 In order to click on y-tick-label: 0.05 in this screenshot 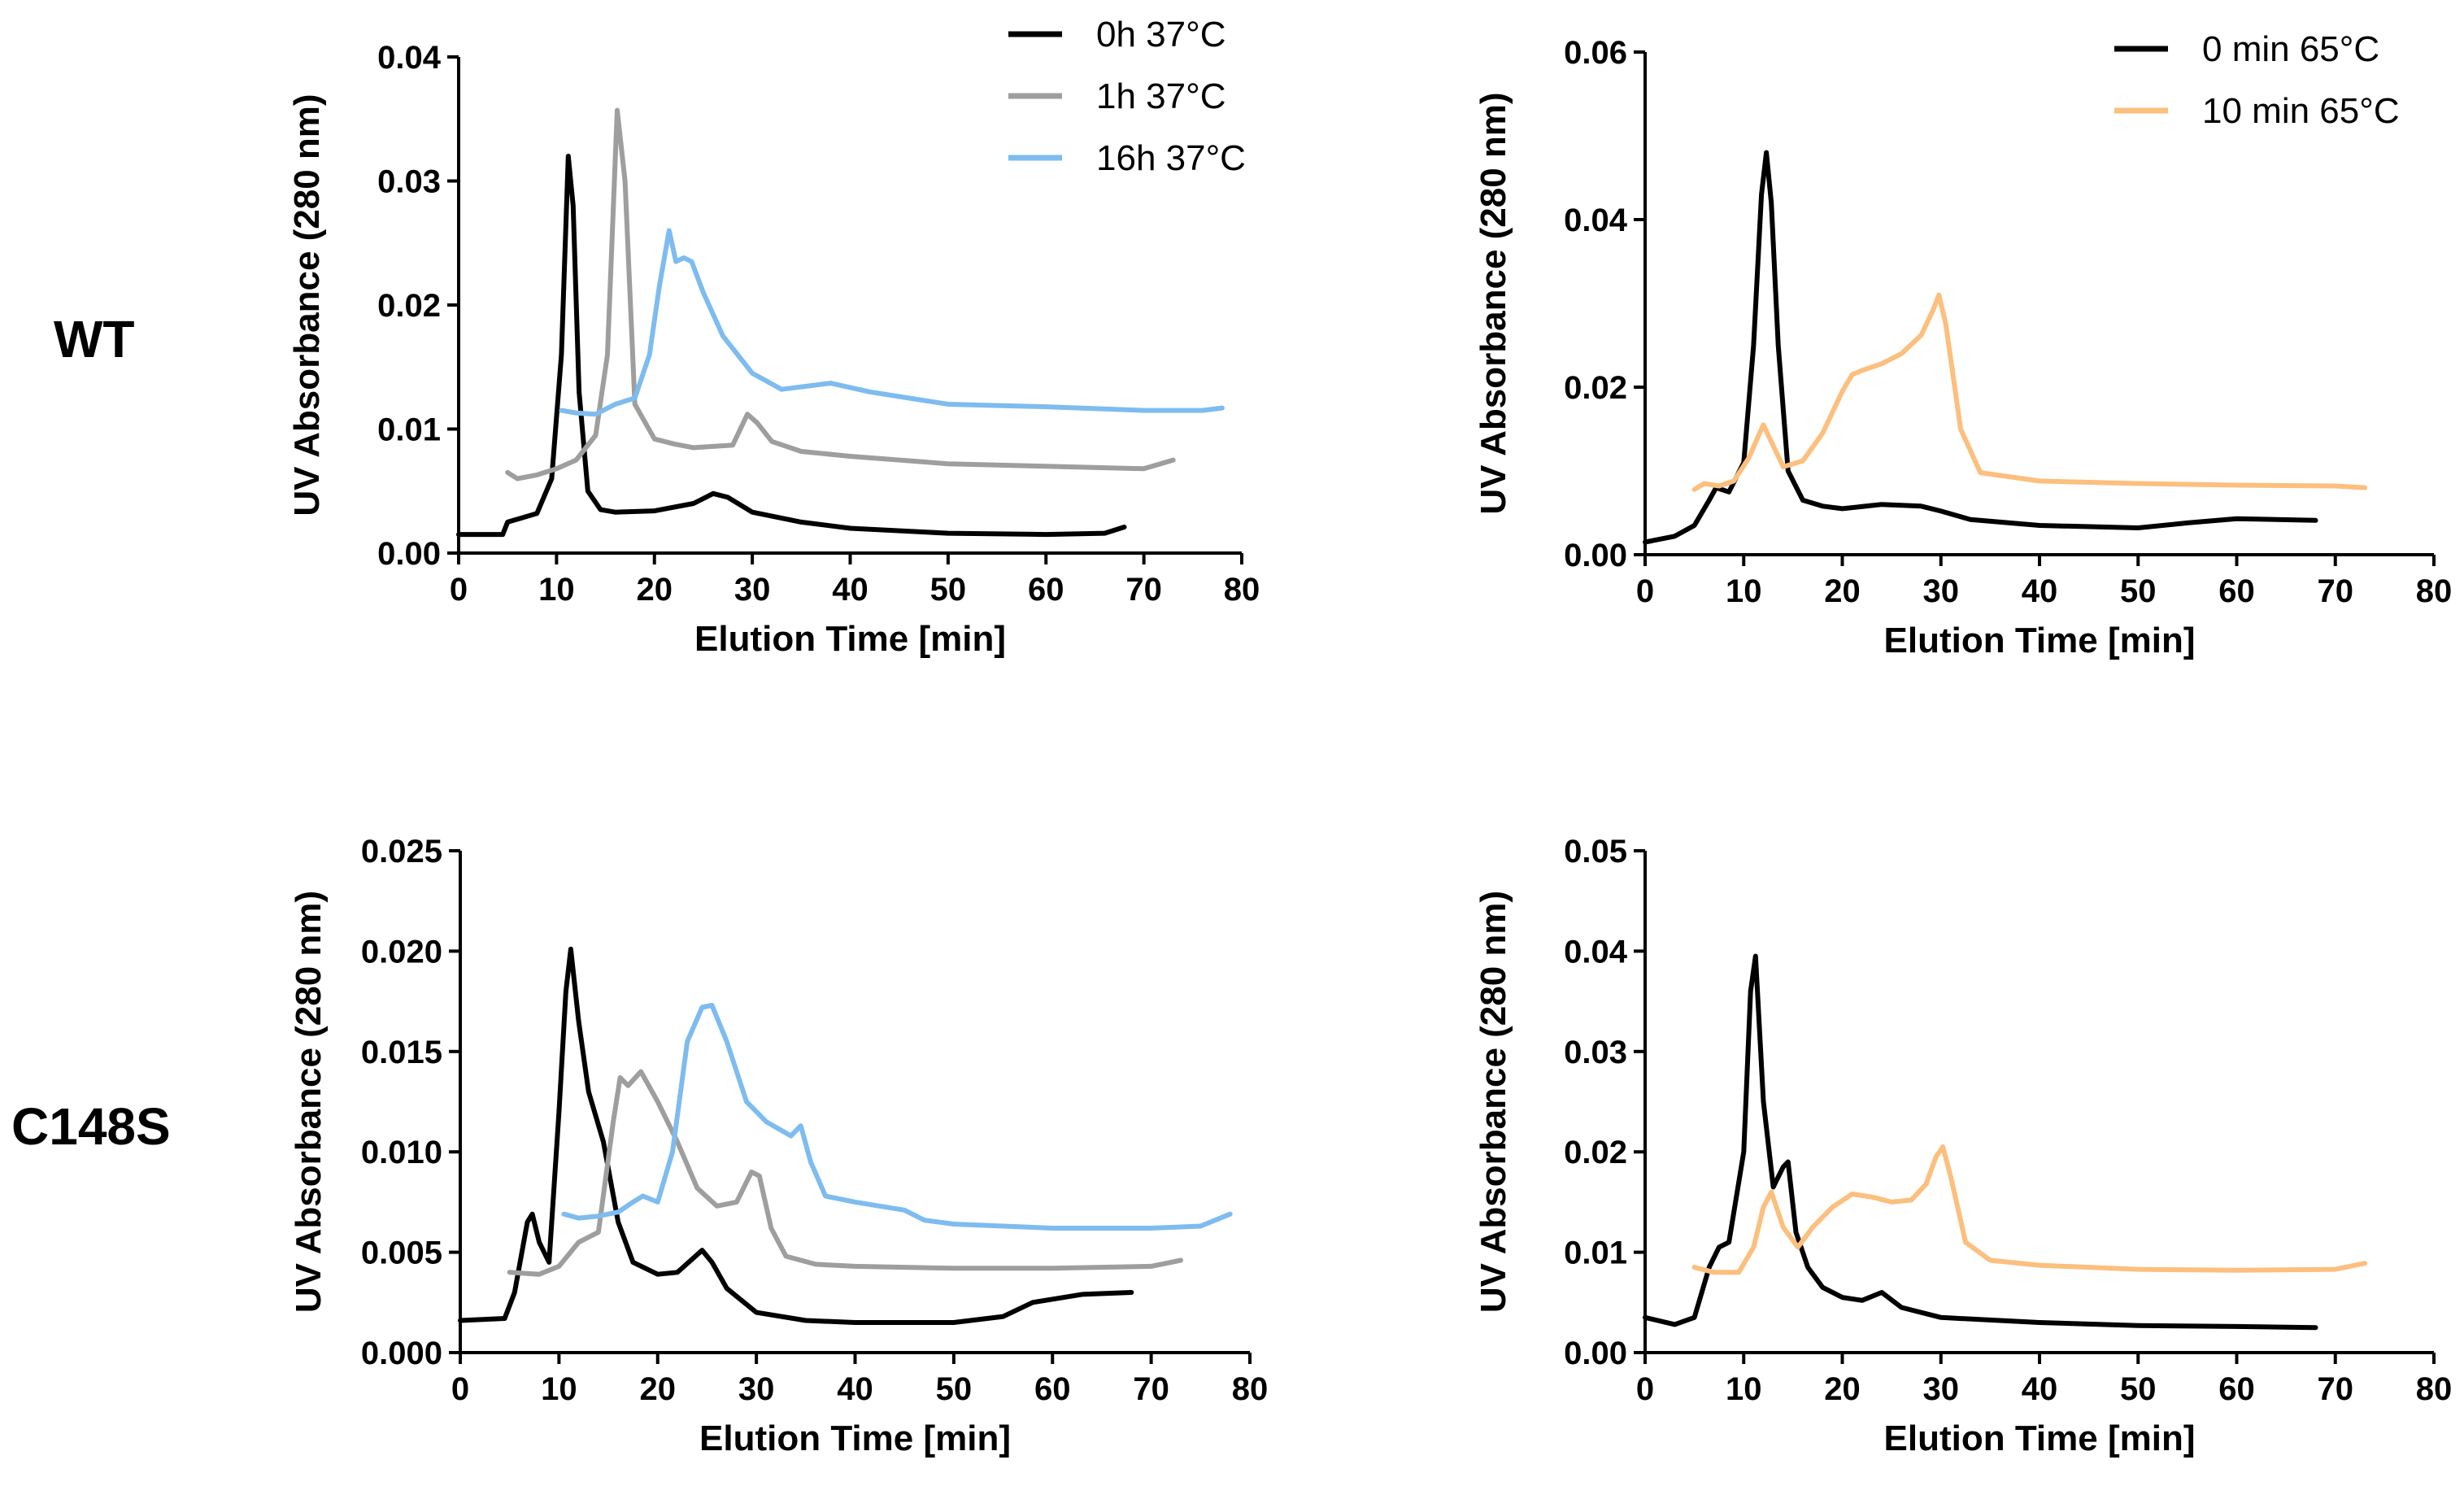, I will do `click(1595, 852)`.